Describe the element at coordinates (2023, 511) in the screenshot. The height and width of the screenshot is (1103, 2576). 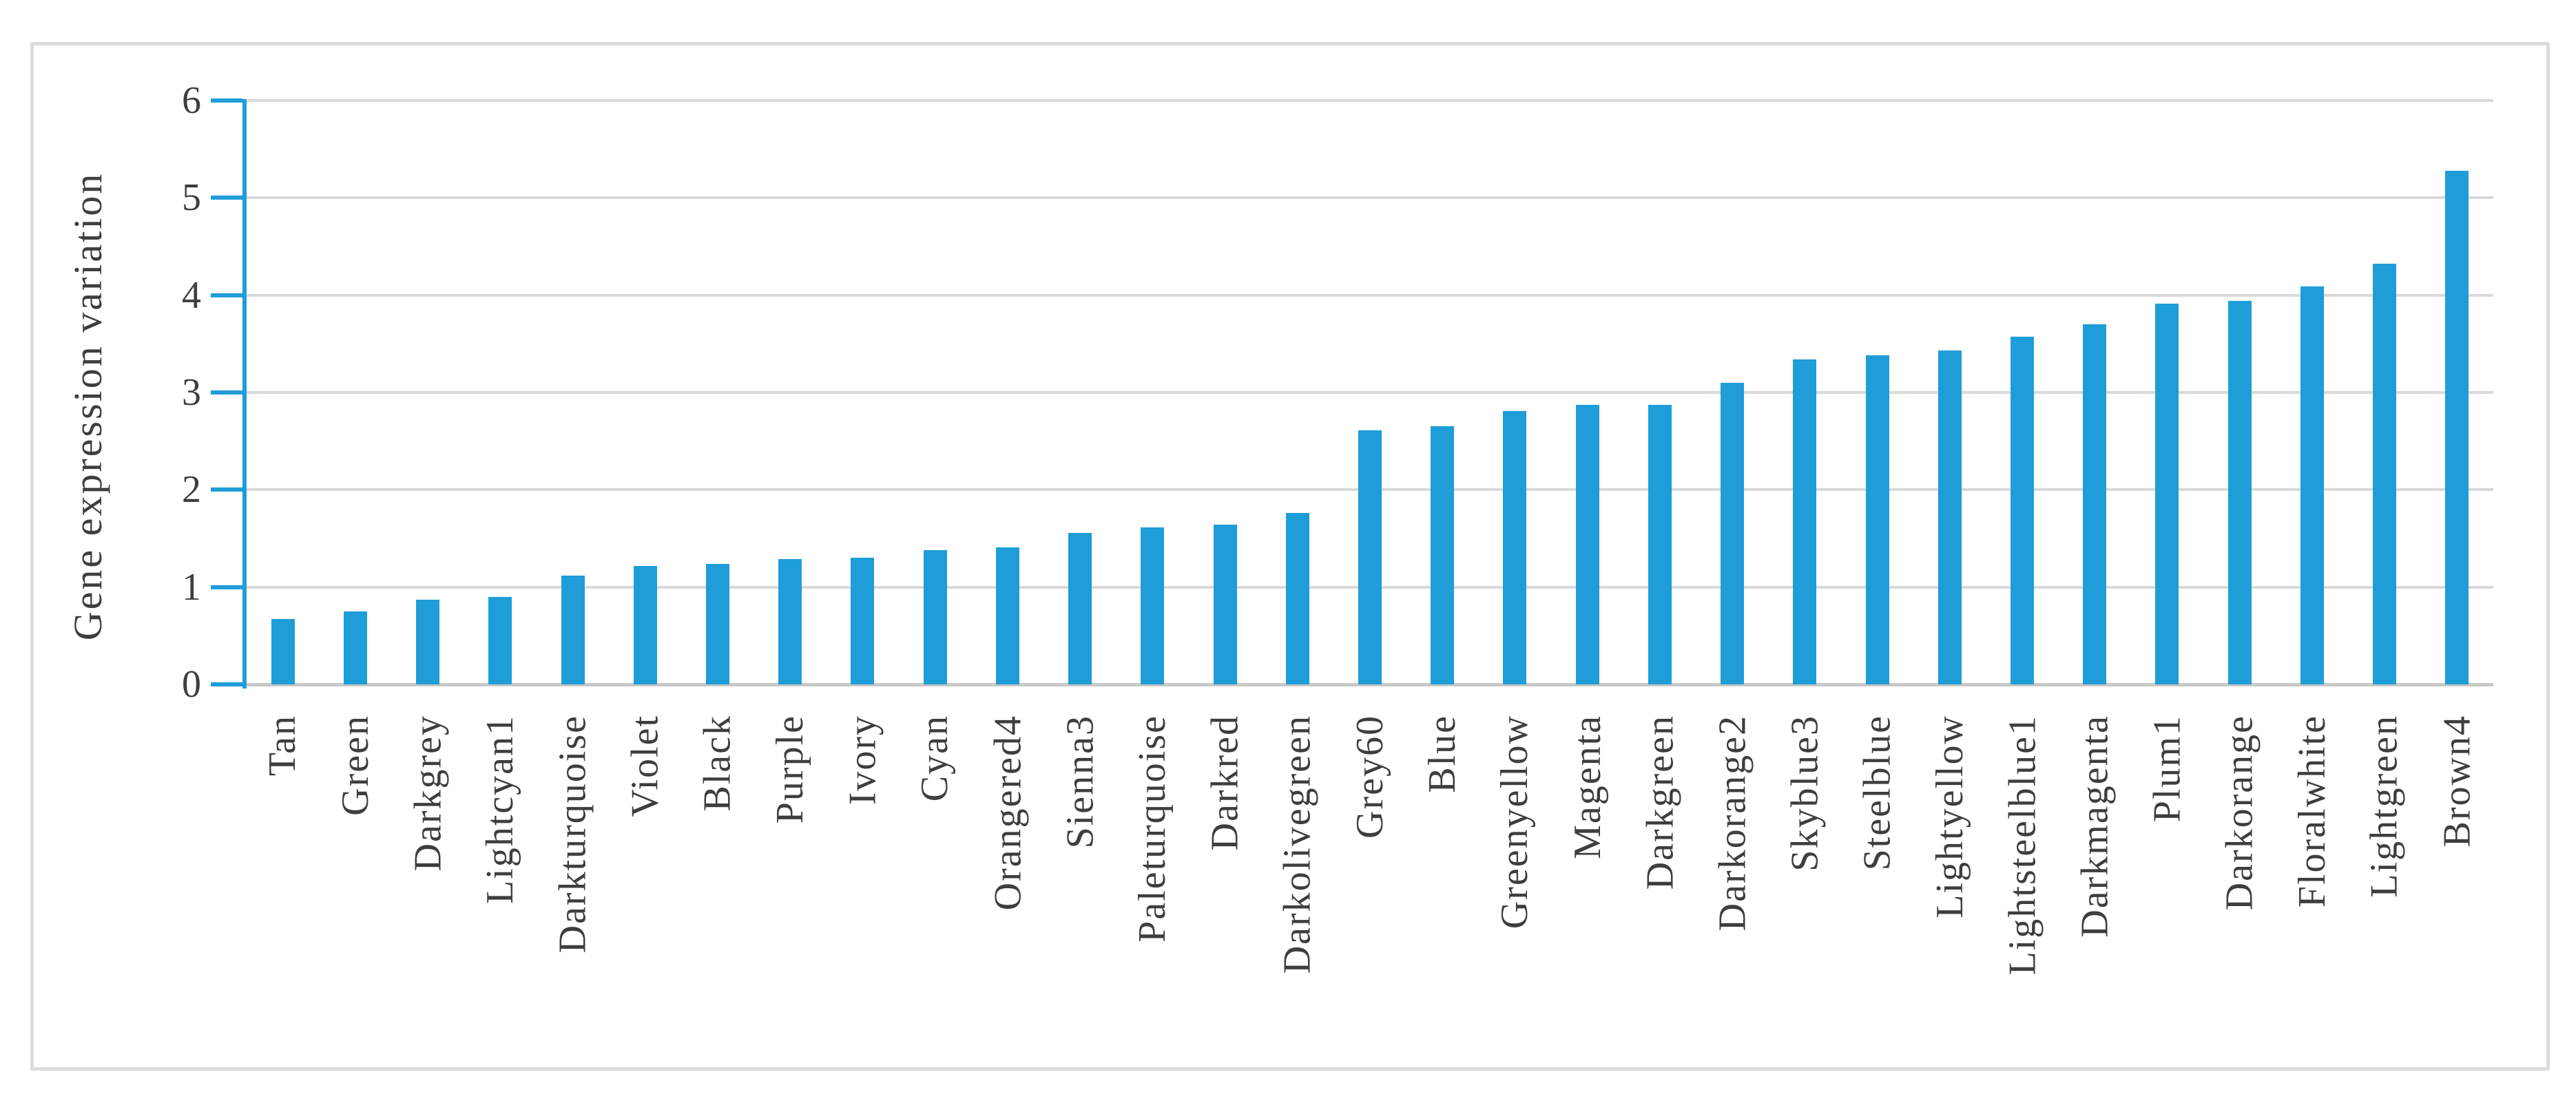
I see `bar-lightsteelblue1` at that location.